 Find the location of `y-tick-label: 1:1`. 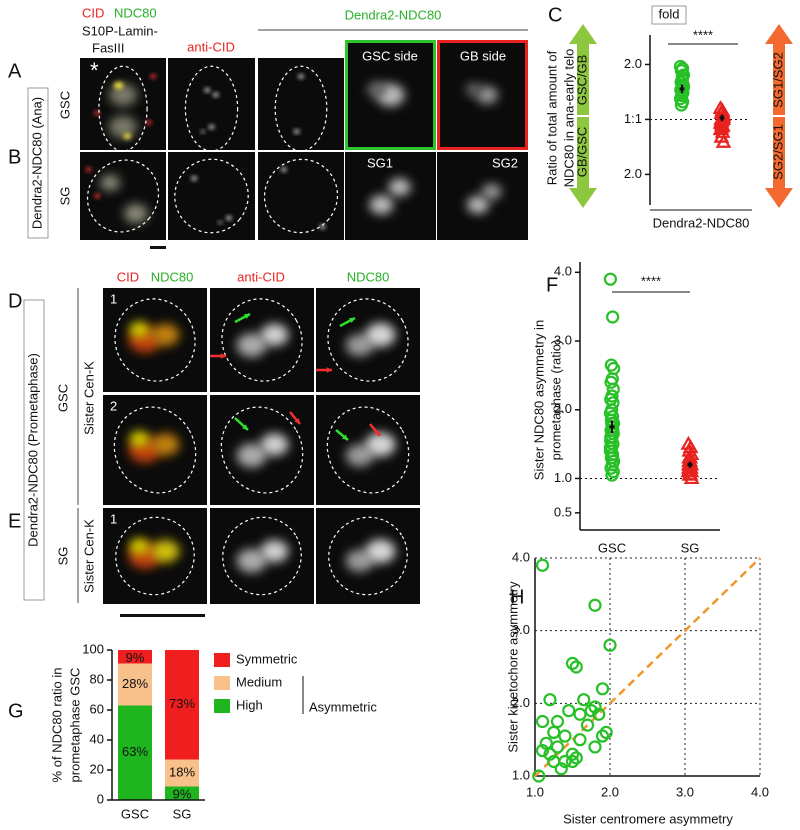

y-tick-label: 1:1 is located at coordinates (633, 118).